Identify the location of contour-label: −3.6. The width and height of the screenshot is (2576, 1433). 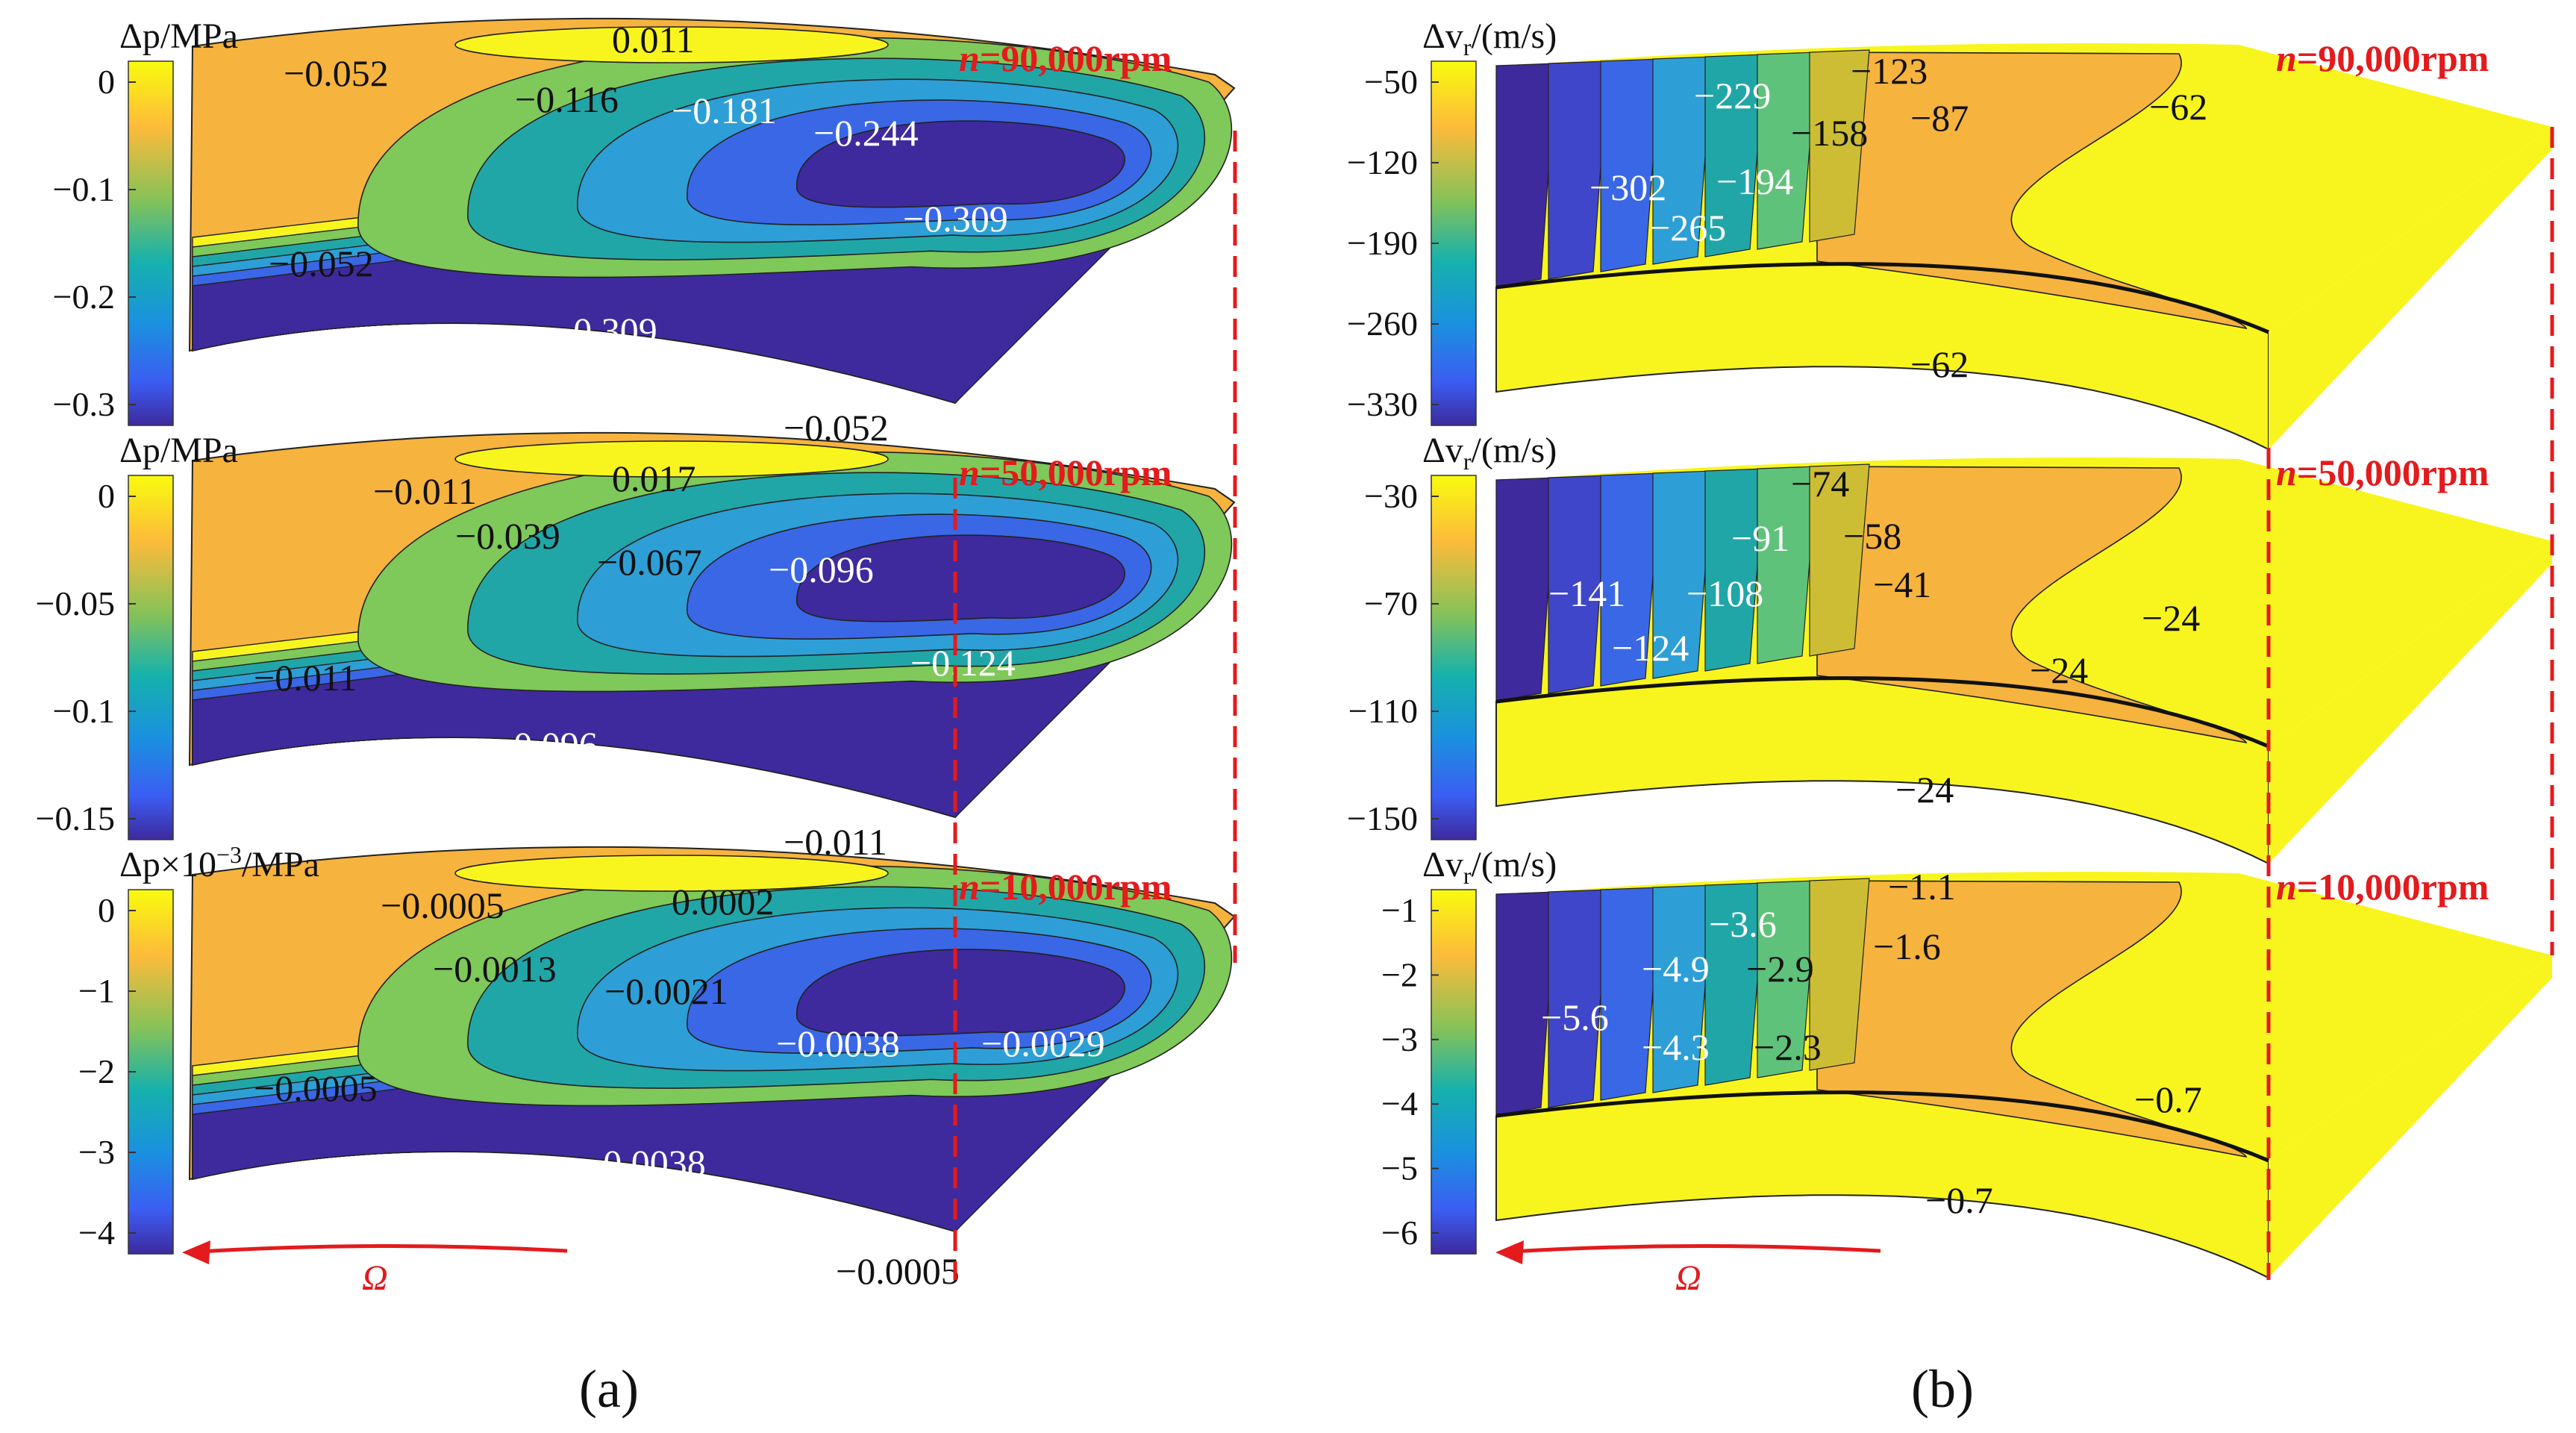
(1743, 924).